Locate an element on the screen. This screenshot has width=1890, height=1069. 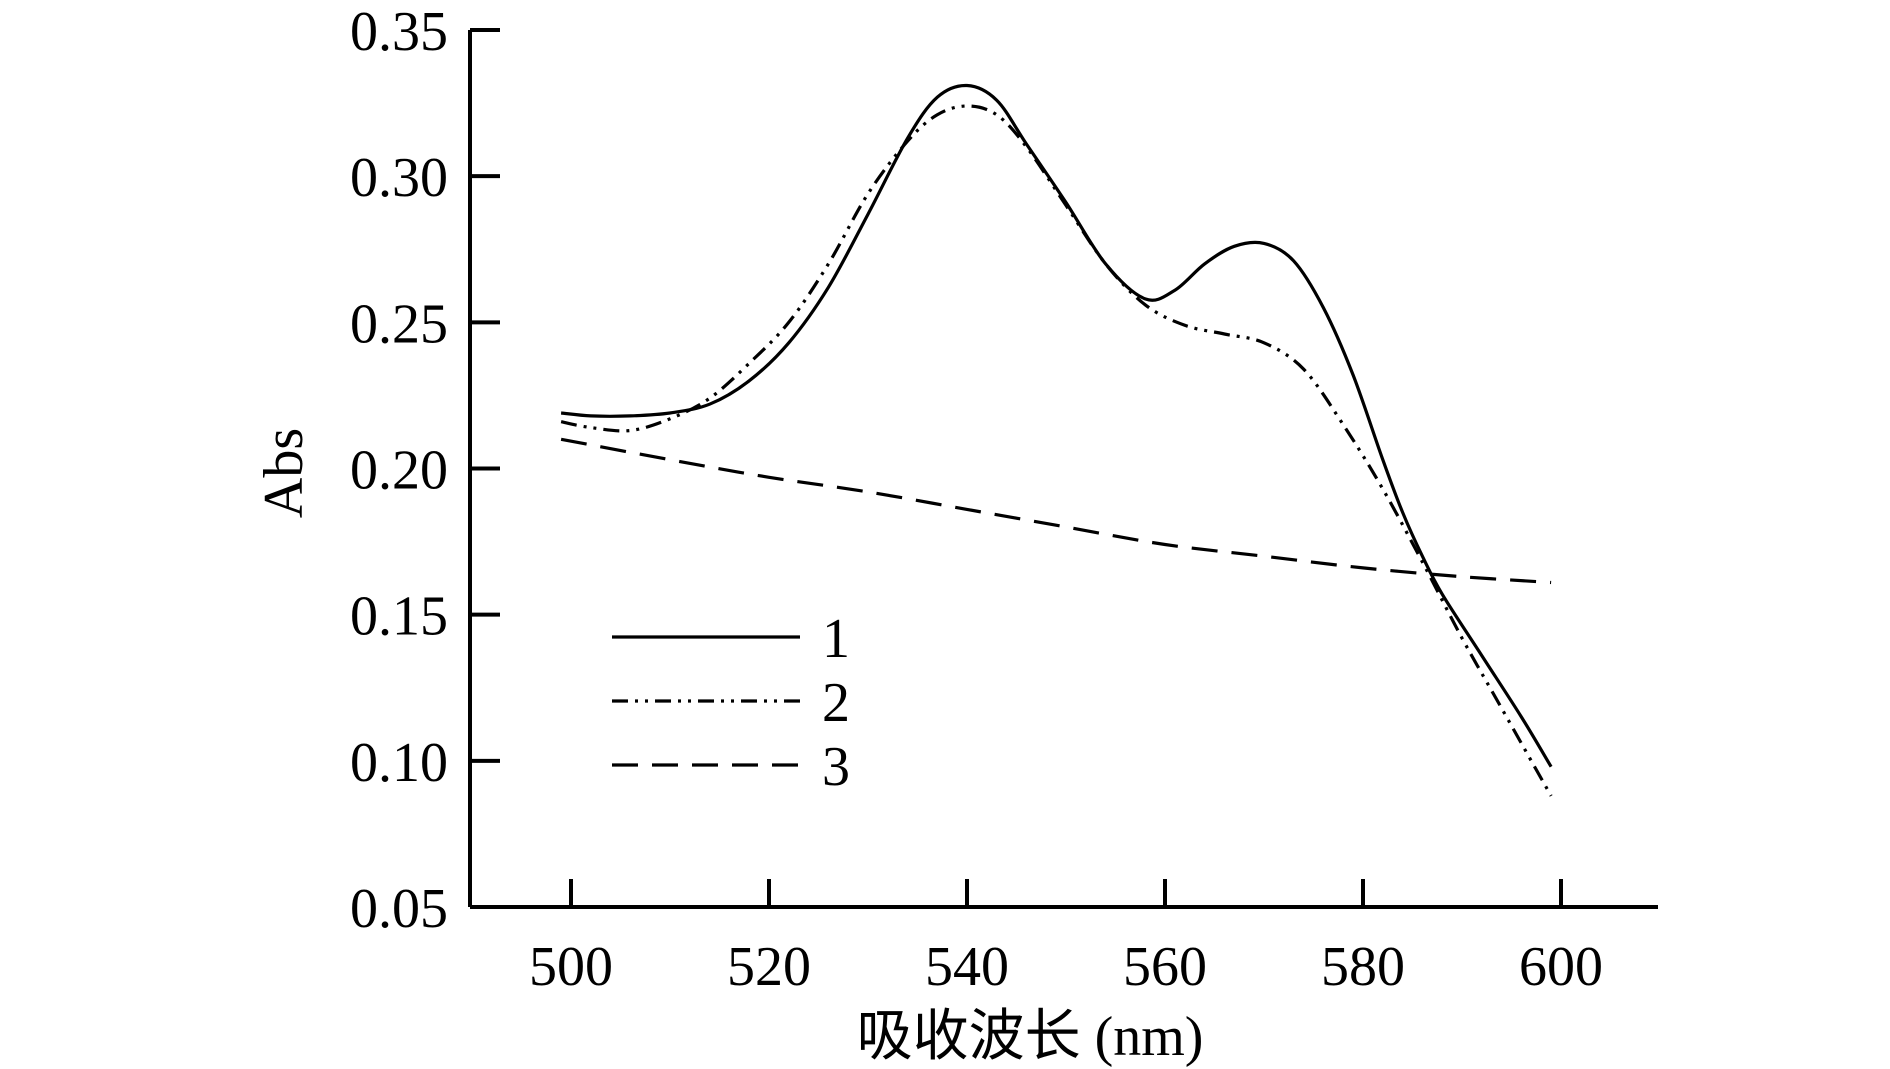
legend-label-1: 1 is located at coordinates (836, 639).